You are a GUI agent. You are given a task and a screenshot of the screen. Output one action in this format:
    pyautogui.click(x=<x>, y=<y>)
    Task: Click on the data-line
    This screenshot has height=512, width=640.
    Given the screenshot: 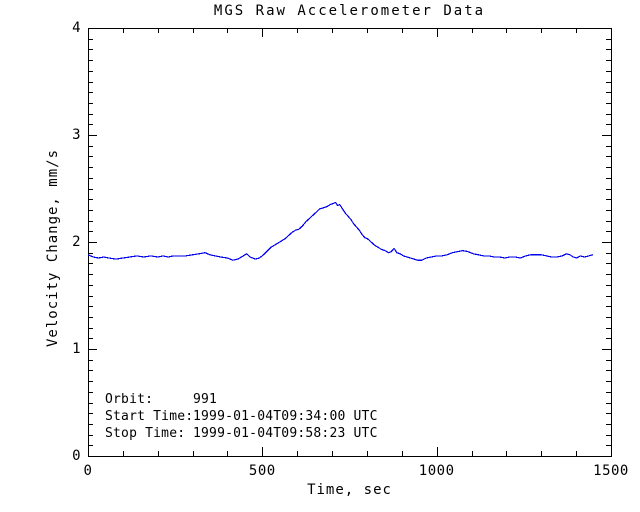 What is the action you would take?
    pyautogui.click(x=340, y=231)
    